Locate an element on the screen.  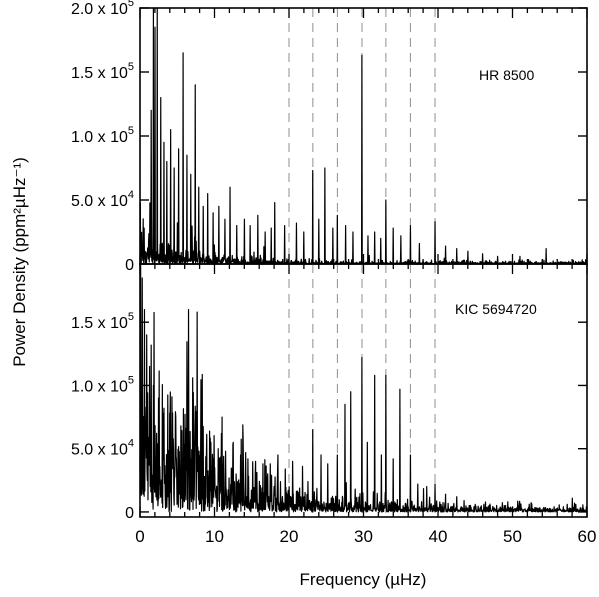
kic5694720-label: KIC 5694720 is located at coordinates (496, 309).